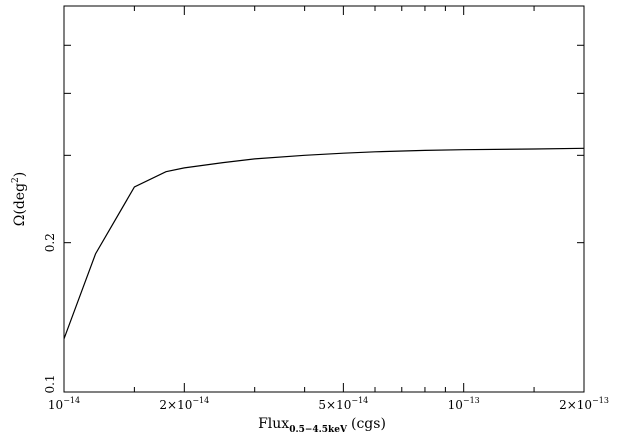 Image resolution: width=619 pixels, height=434 pixels. What do you see at coordinates (343, 404) in the screenshot?
I see `x-tick-label: 5×10⁻¹⁴` at bounding box center [343, 404].